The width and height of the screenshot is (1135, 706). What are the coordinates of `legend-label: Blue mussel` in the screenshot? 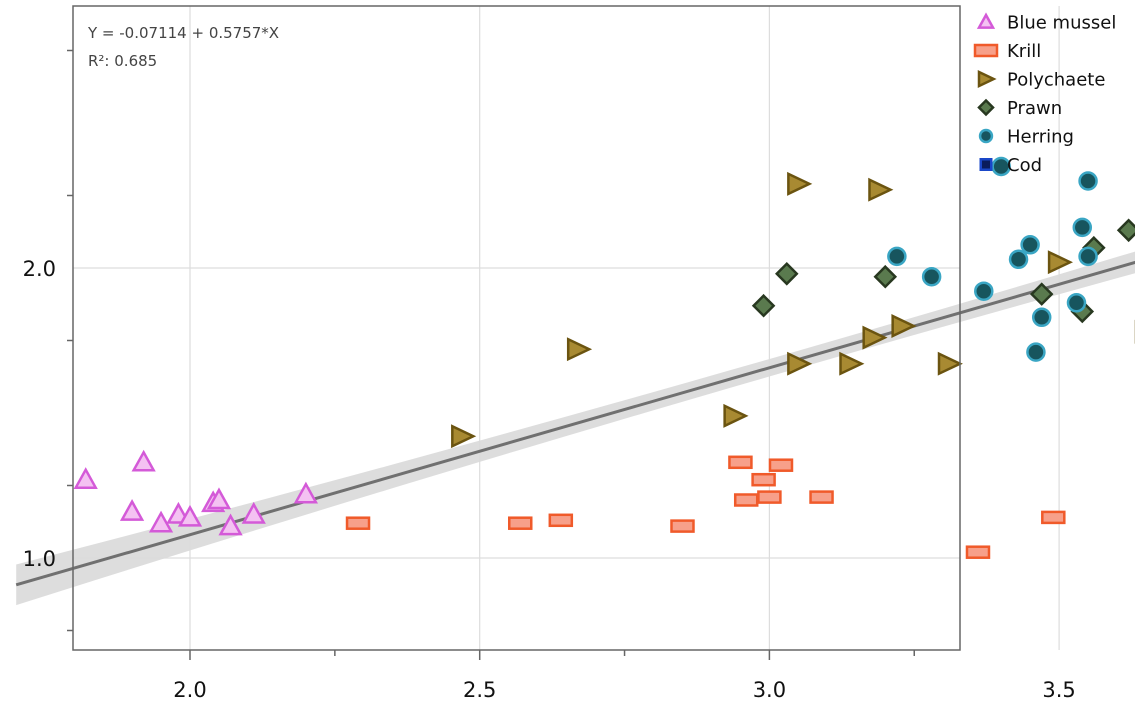 It's located at (1061, 23).